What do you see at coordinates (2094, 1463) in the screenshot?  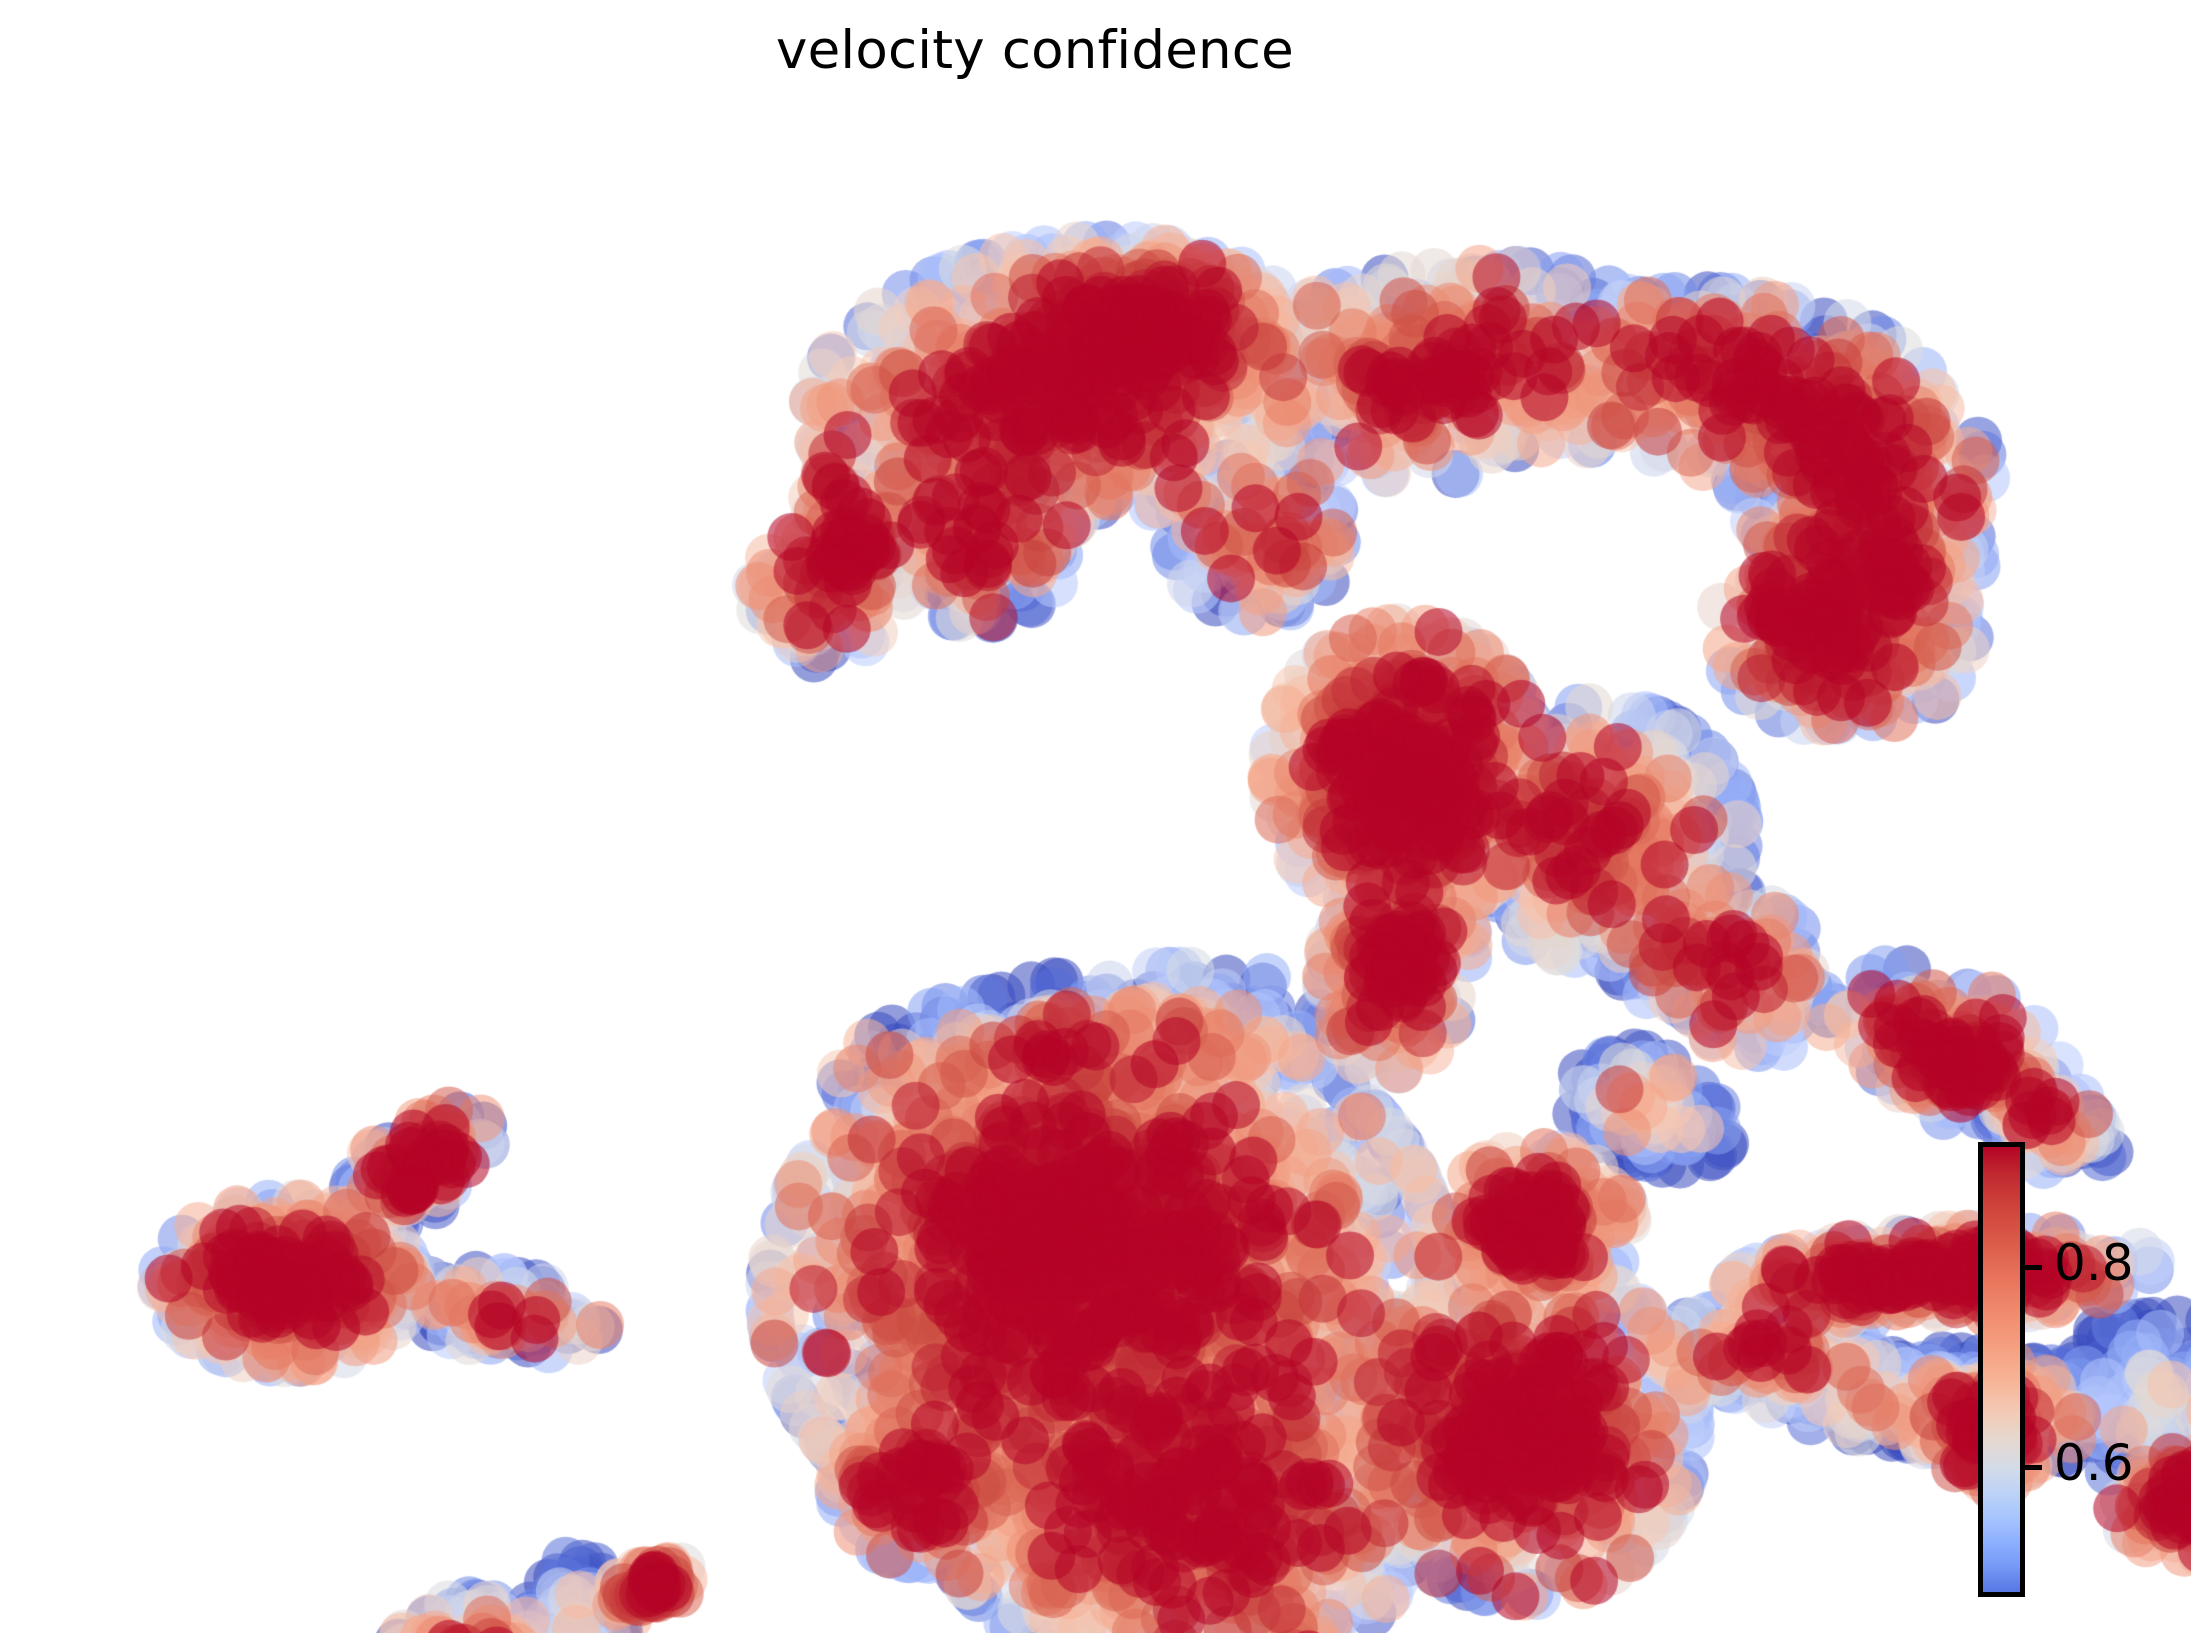 I see `colorbar-label-0-6: 0.6` at bounding box center [2094, 1463].